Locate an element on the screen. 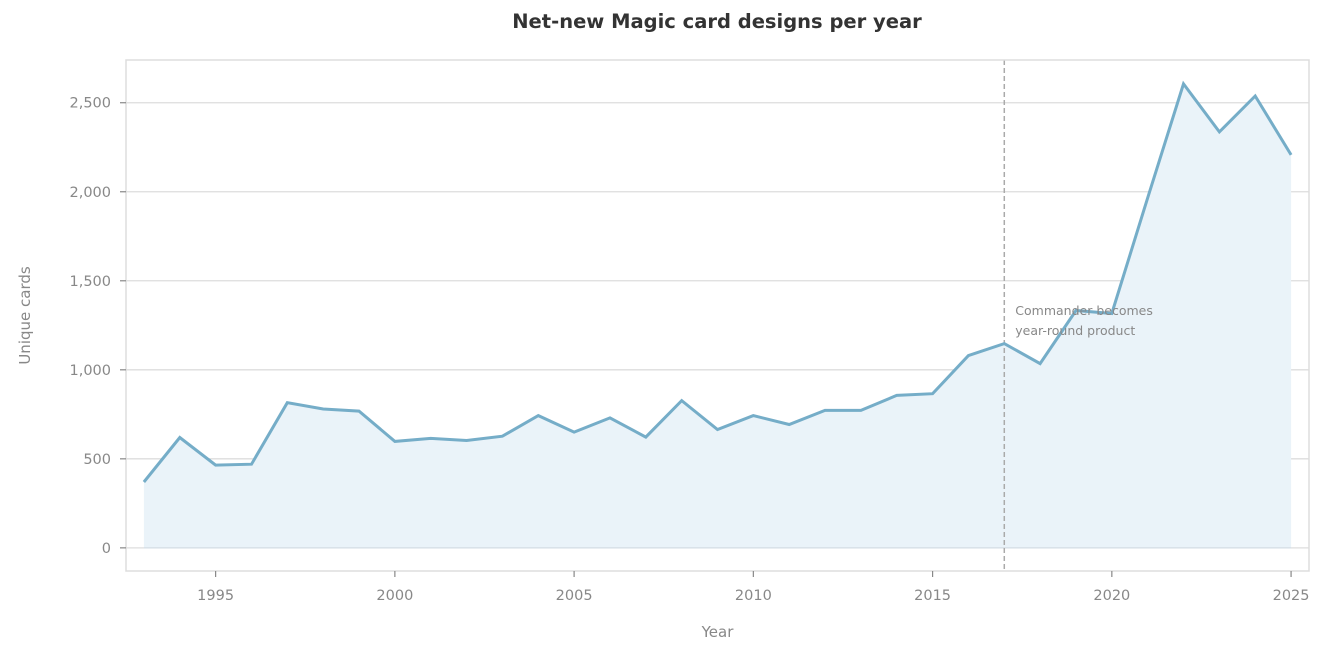 This screenshot has width=1332, height=657. x-tick-label: 2010 is located at coordinates (753, 596).